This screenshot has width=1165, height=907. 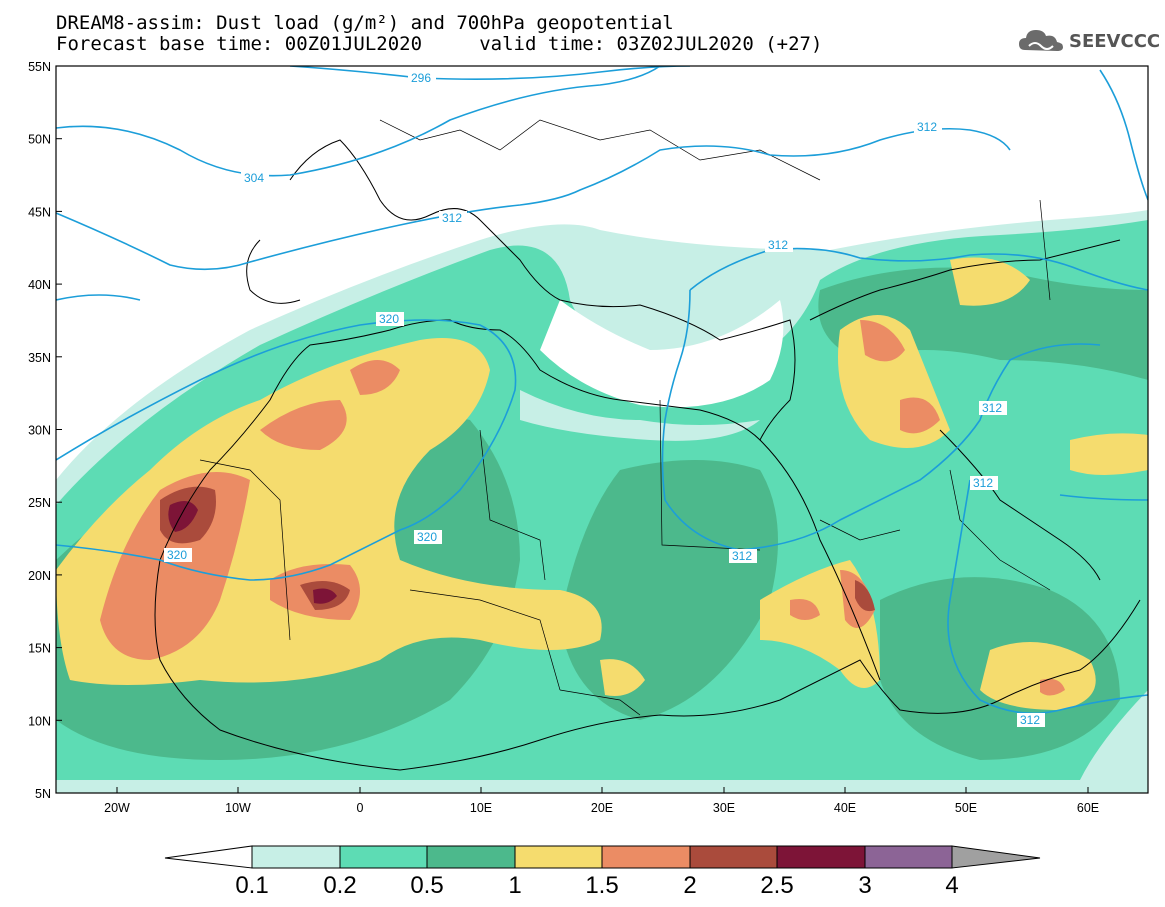 What do you see at coordinates (1041, 40) in the screenshot?
I see `cloud-logo-icon` at bounding box center [1041, 40].